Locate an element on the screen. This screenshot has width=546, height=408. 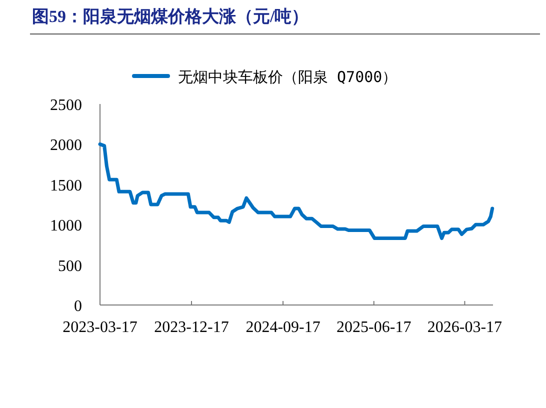
y-tick-label: 500 is located at coordinates (70, 266).